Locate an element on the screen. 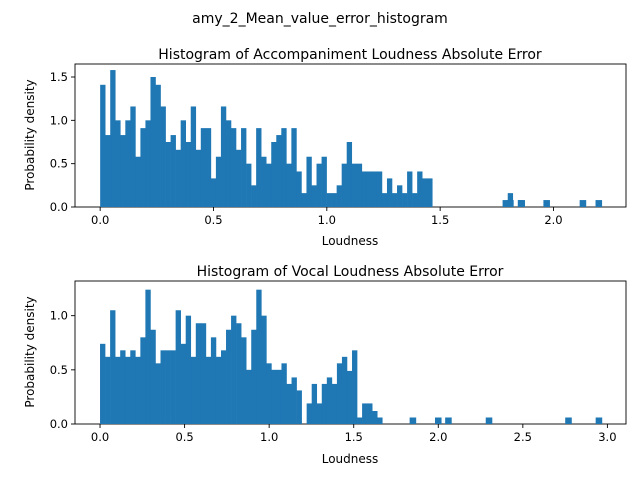 This screenshot has width=640, height=480. y-tick-label: 1.0 is located at coordinates (59, 316).